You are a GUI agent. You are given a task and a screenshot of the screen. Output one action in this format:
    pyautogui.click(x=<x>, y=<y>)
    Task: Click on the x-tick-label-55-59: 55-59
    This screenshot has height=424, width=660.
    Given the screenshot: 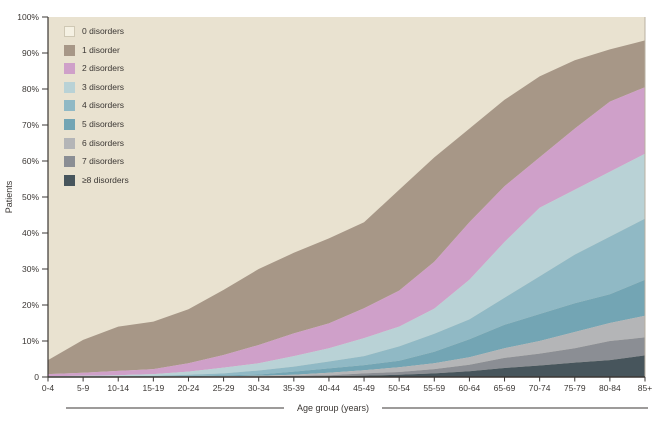 What is the action you would take?
    pyautogui.click(x=434, y=388)
    